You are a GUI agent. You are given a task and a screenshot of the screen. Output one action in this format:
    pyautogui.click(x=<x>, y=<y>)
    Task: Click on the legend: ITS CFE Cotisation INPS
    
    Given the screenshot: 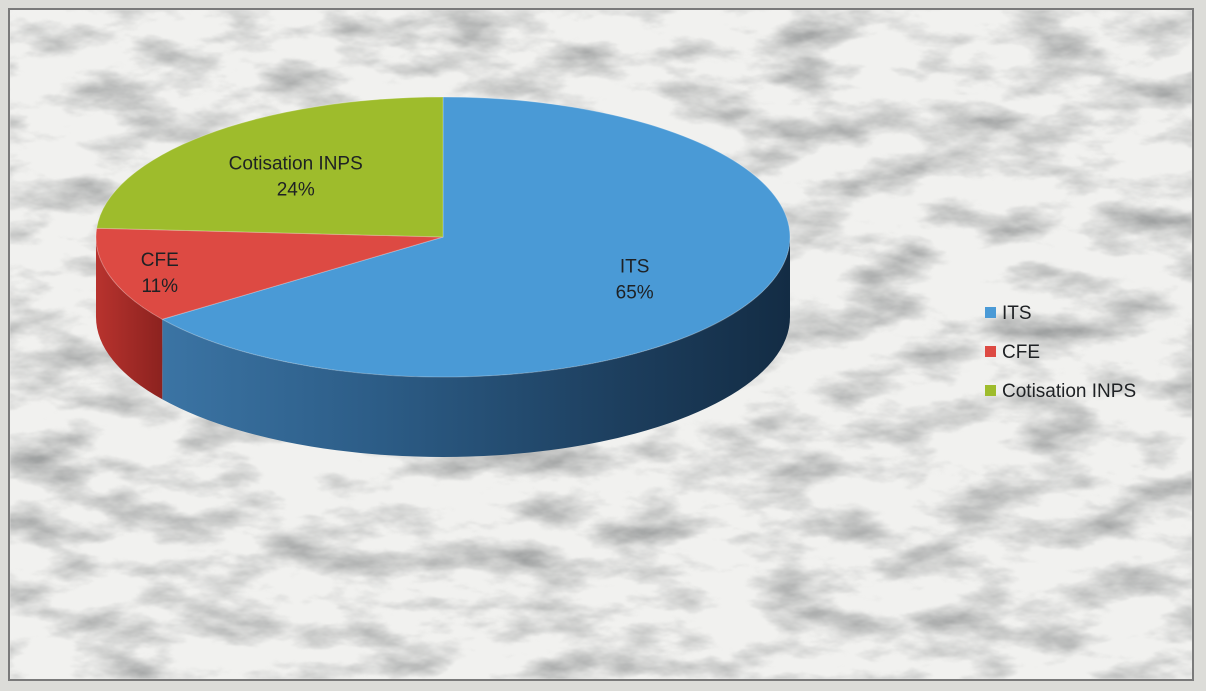 What is the action you would take?
    pyautogui.click(x=1060, y=352)
    